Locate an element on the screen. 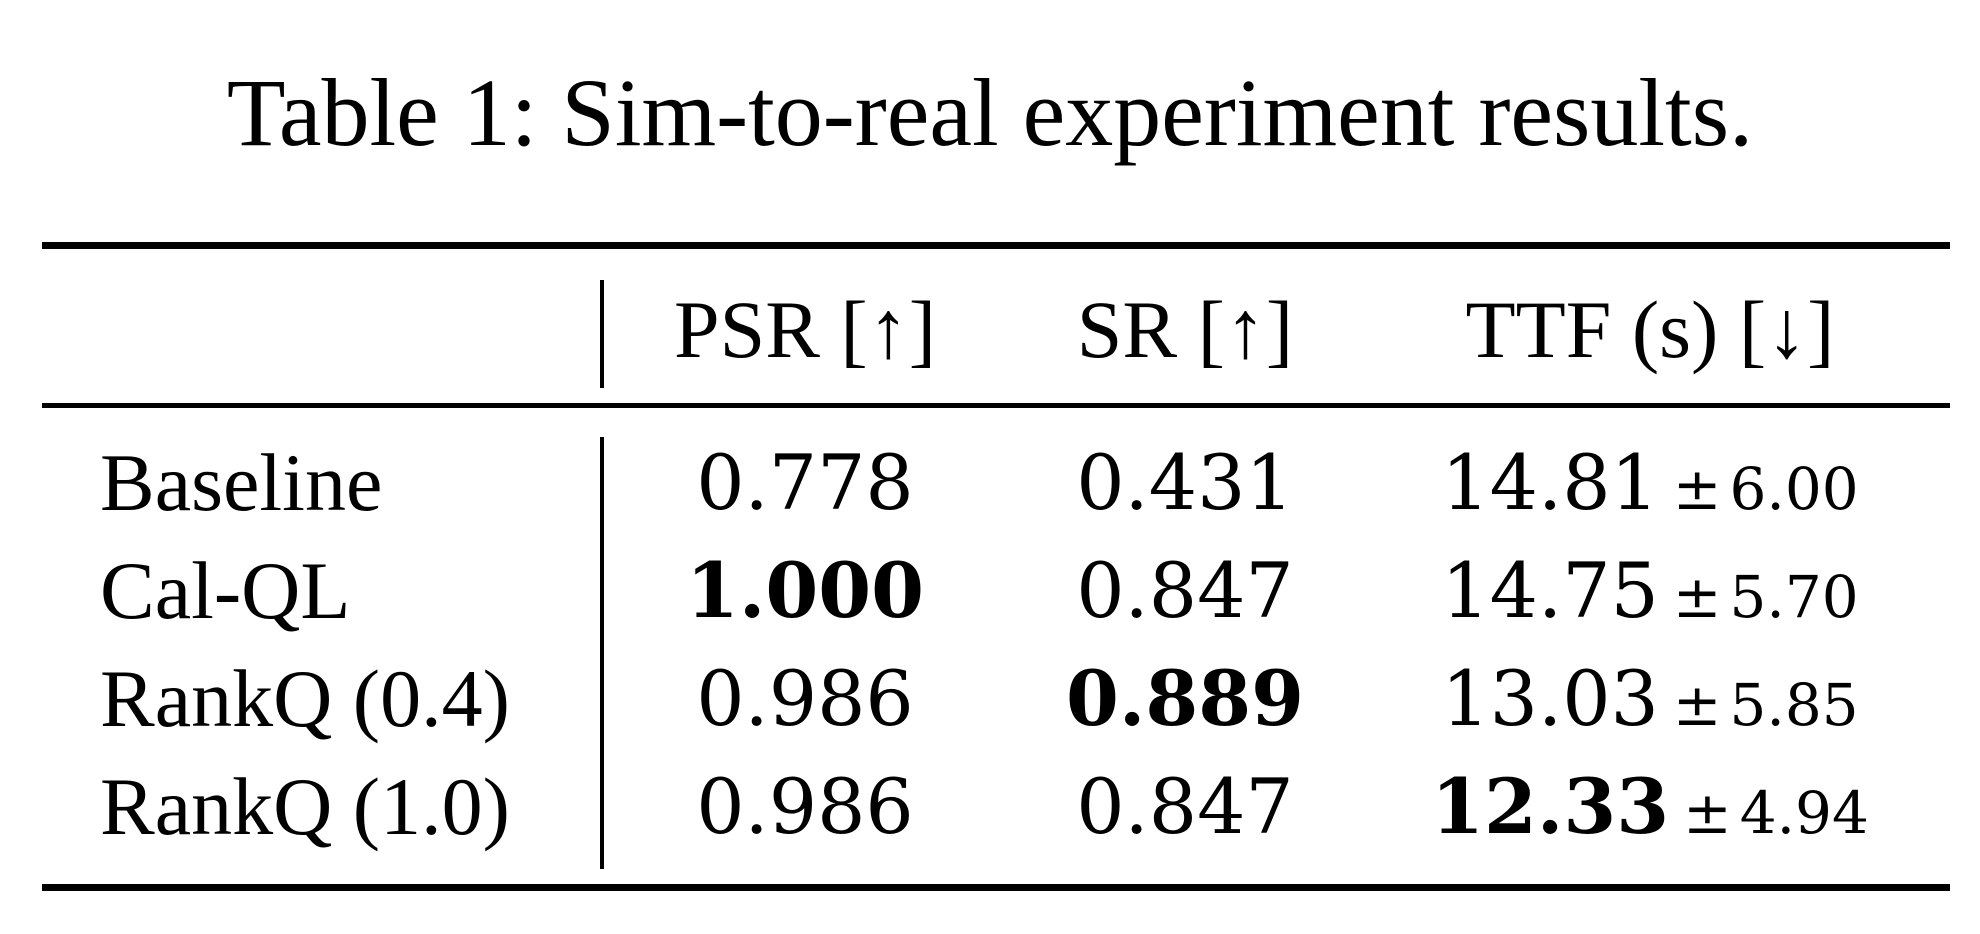 The image size is (1980, 934). header-sr: SR [↑] is located at coordinates (1185, 329).